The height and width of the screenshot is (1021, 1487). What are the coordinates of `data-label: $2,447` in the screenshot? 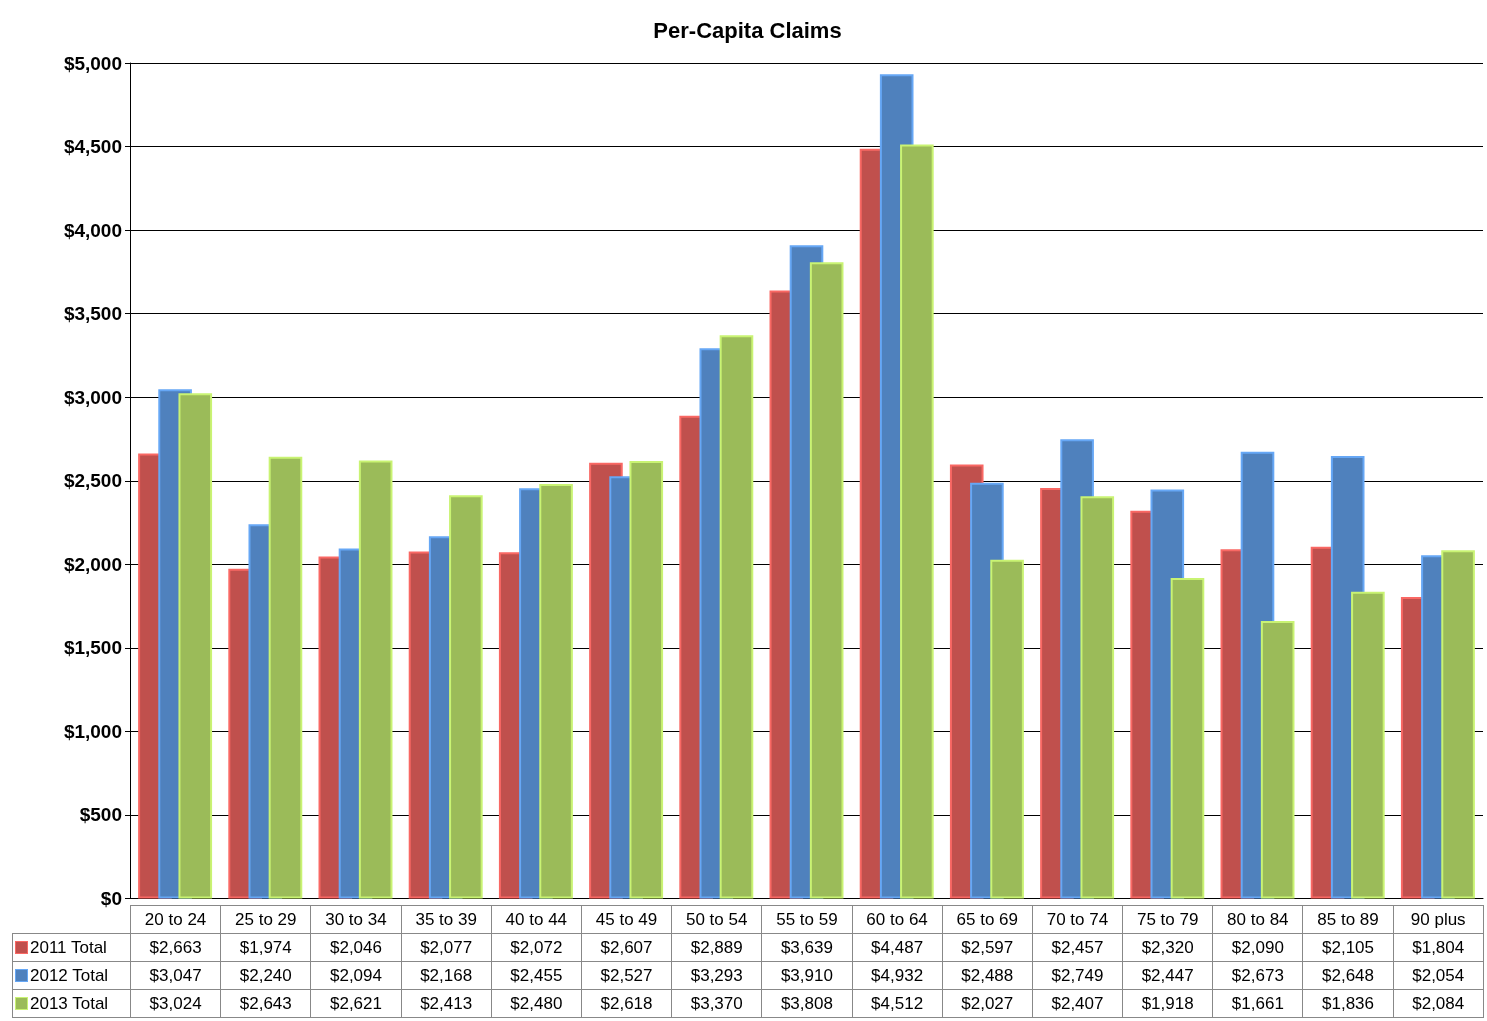 It's located at (1167, 975).